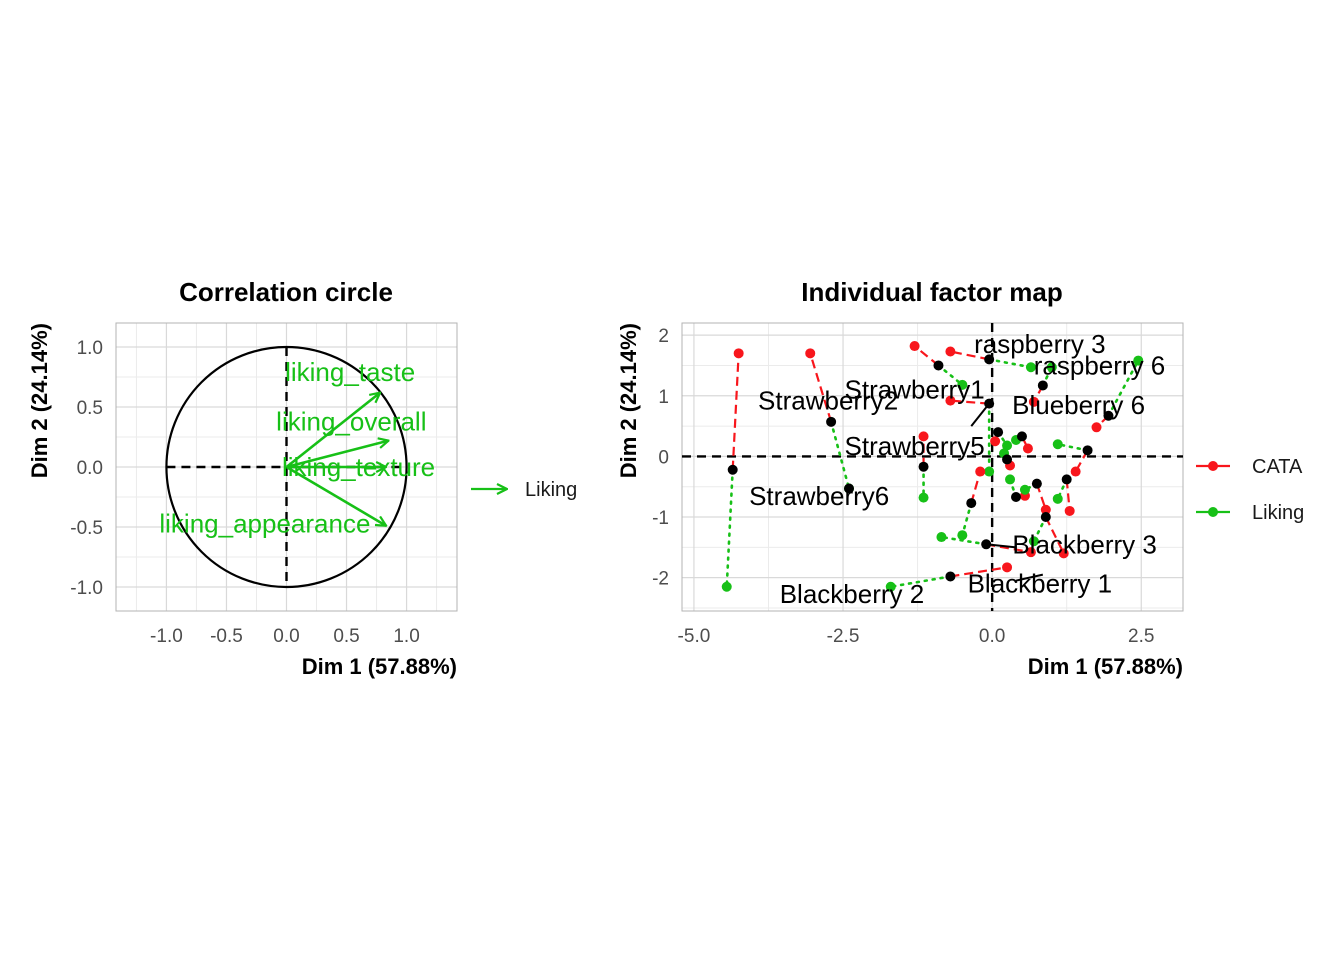 The width and height of the screenshot is (1344, 960). Describe the element at coordinates (350, 372) in the screenshot. I see `vector-label-liking-taste: liking_taste` at that location.